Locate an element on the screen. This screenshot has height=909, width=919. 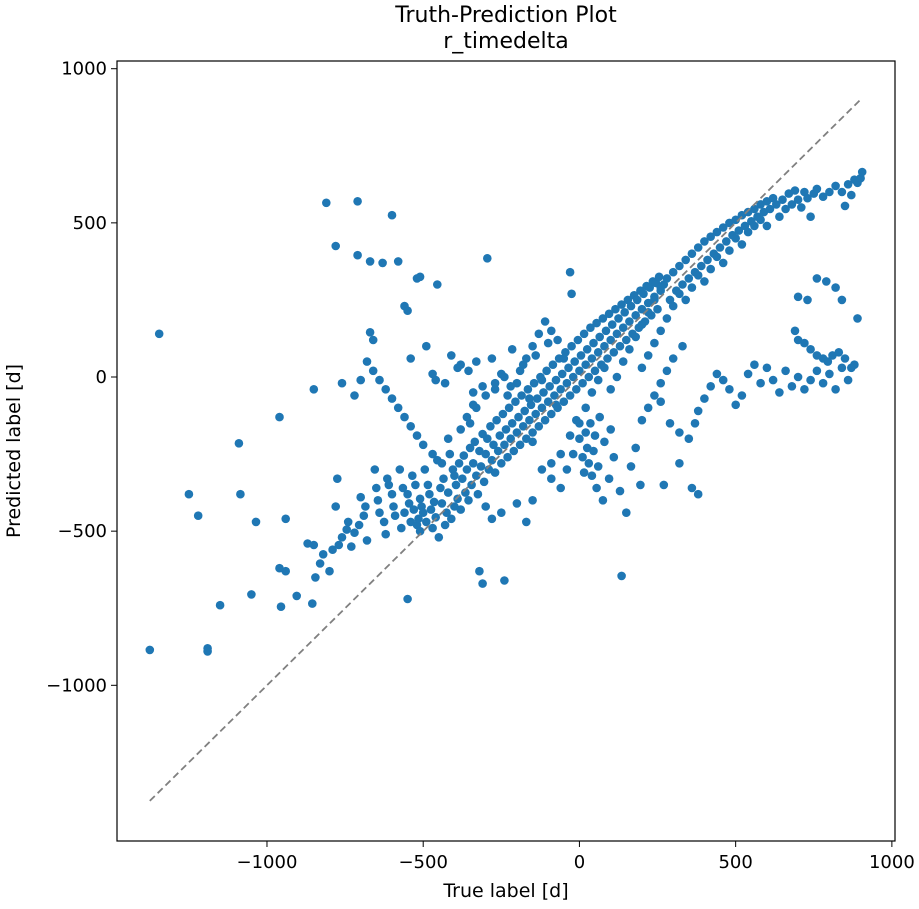
y-tick-label: −500 is located at coordinates (82, 531).